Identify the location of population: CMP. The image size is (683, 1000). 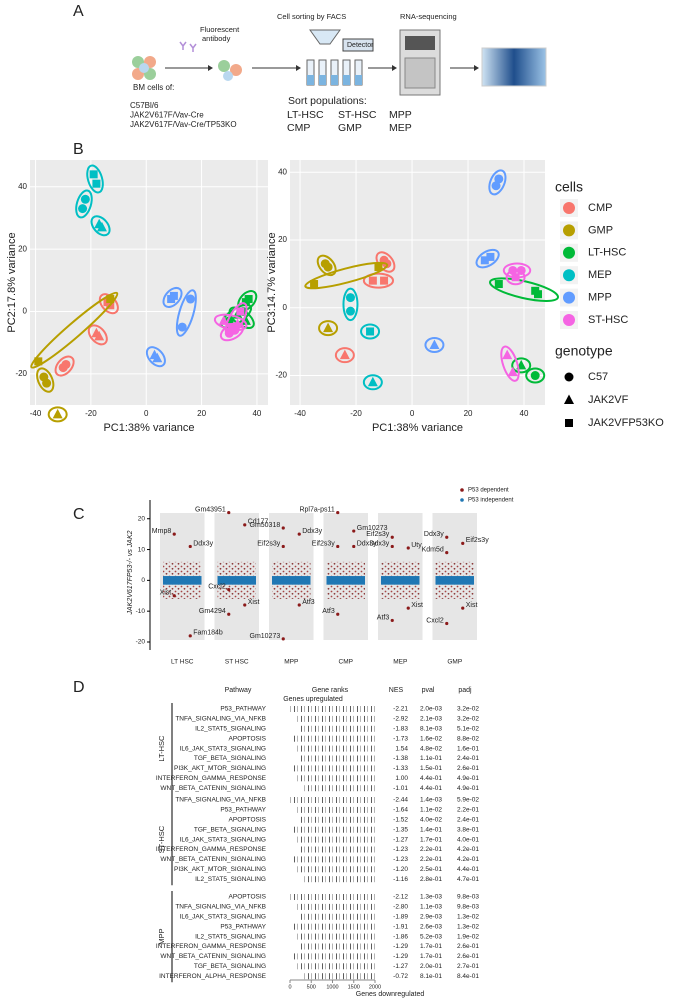
(298, 128).